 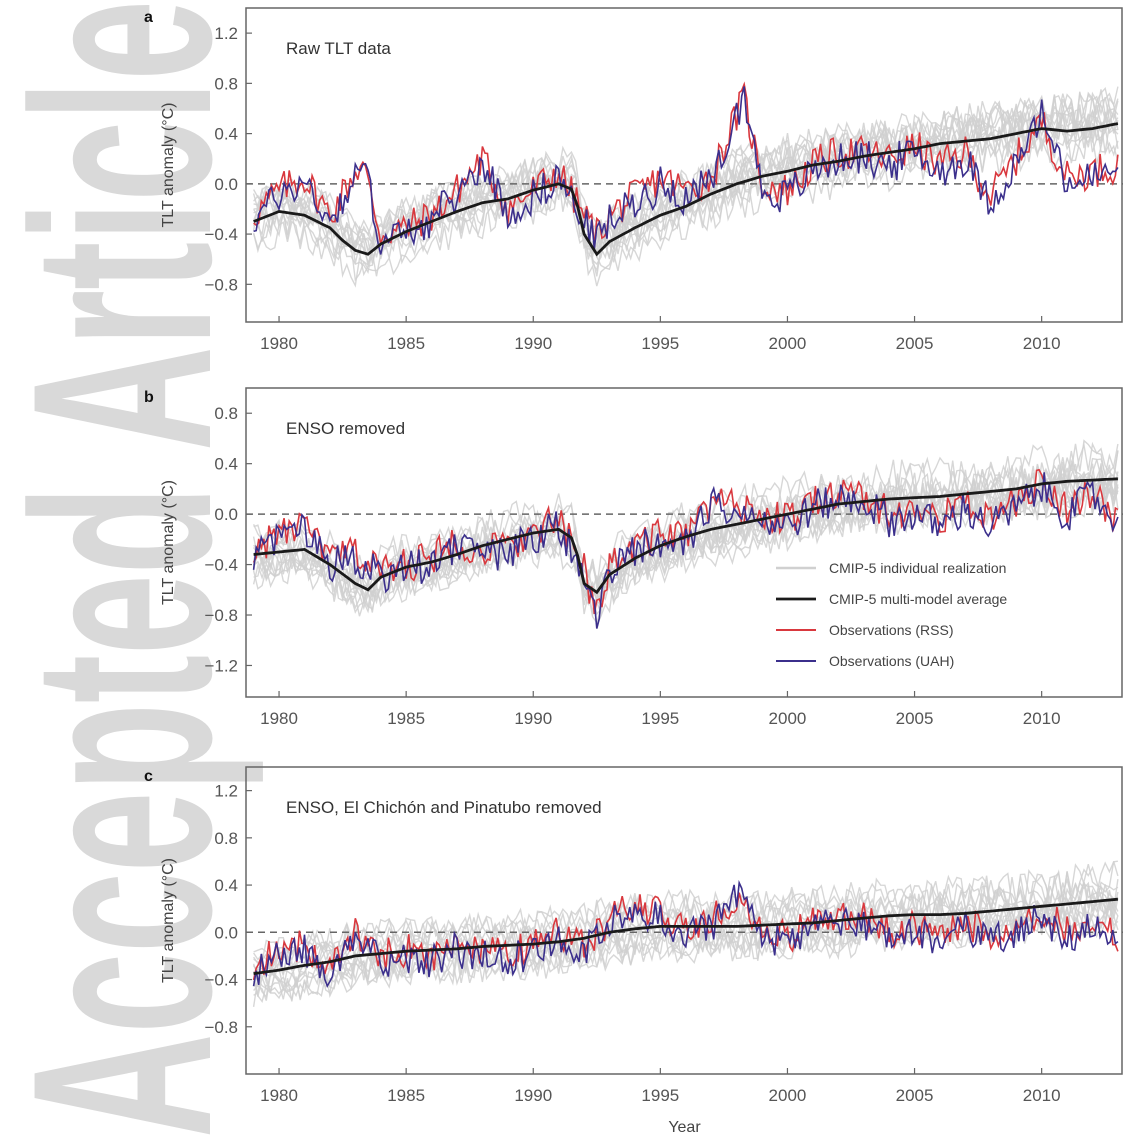 I want to click on panel-letter: c, so click(x=148, y=776).